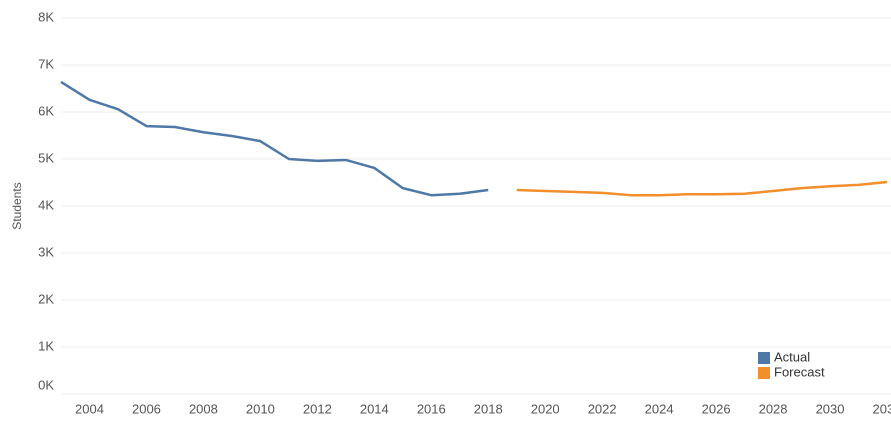  I want to click on x-tick-label: 2022, so click(602, 408).